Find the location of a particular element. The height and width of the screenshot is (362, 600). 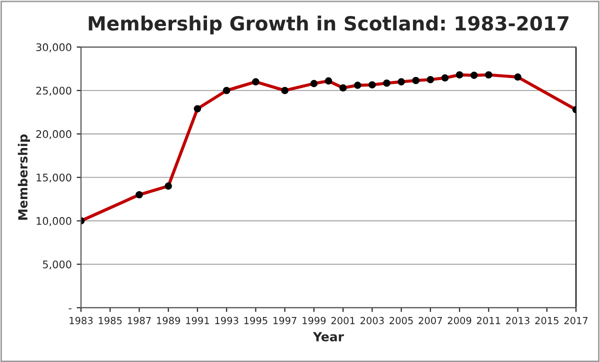

y-tick-label: - is located at coordinates (70, 309).